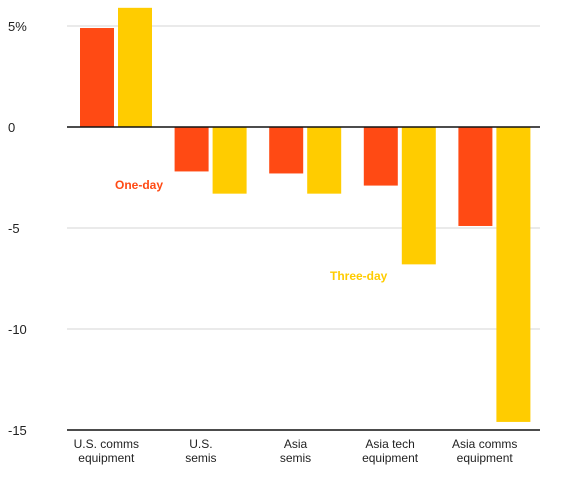  What do you see at coordinates (359, 276) in the screenshot?
I see `series-label-three-day: Three-day` at bounding box center [359, 276].